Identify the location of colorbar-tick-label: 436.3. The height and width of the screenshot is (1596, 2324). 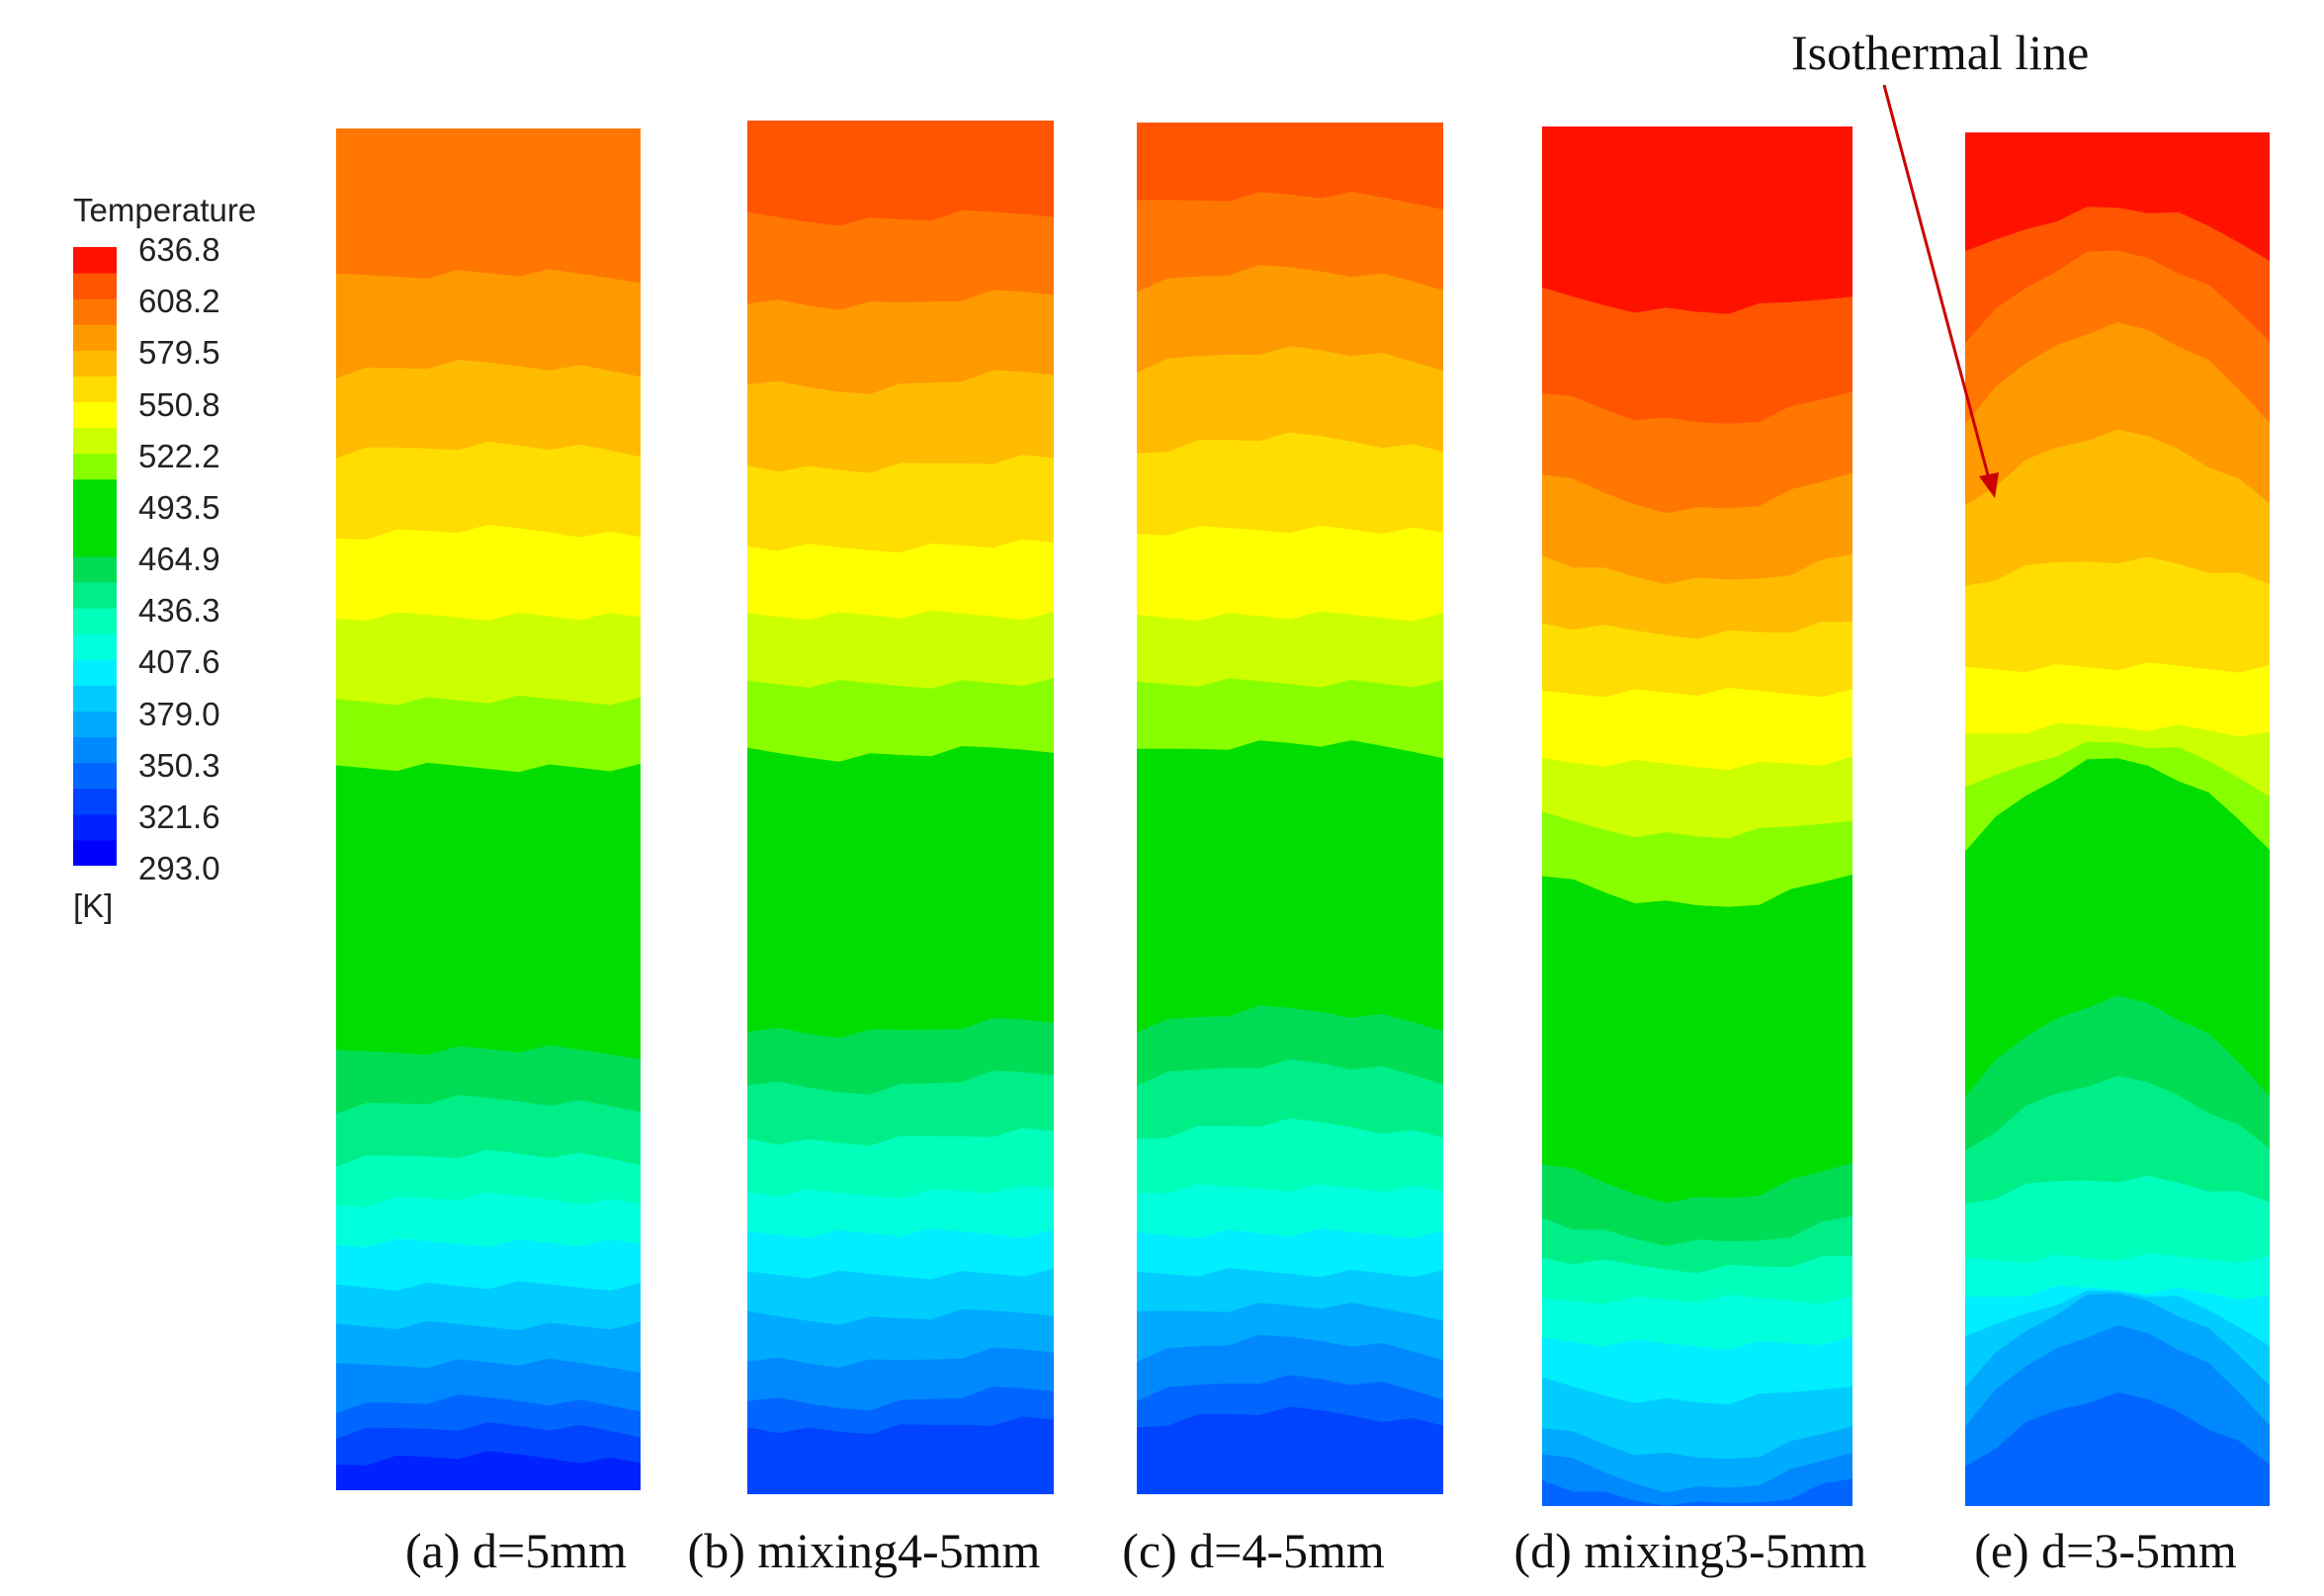
(179, 611).